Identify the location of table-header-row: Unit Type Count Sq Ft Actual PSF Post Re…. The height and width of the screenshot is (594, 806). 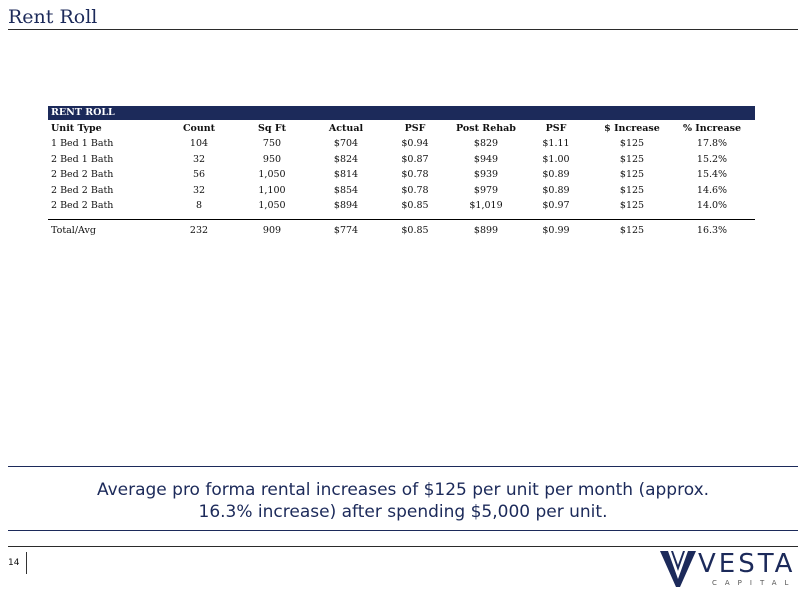
(401, 128).